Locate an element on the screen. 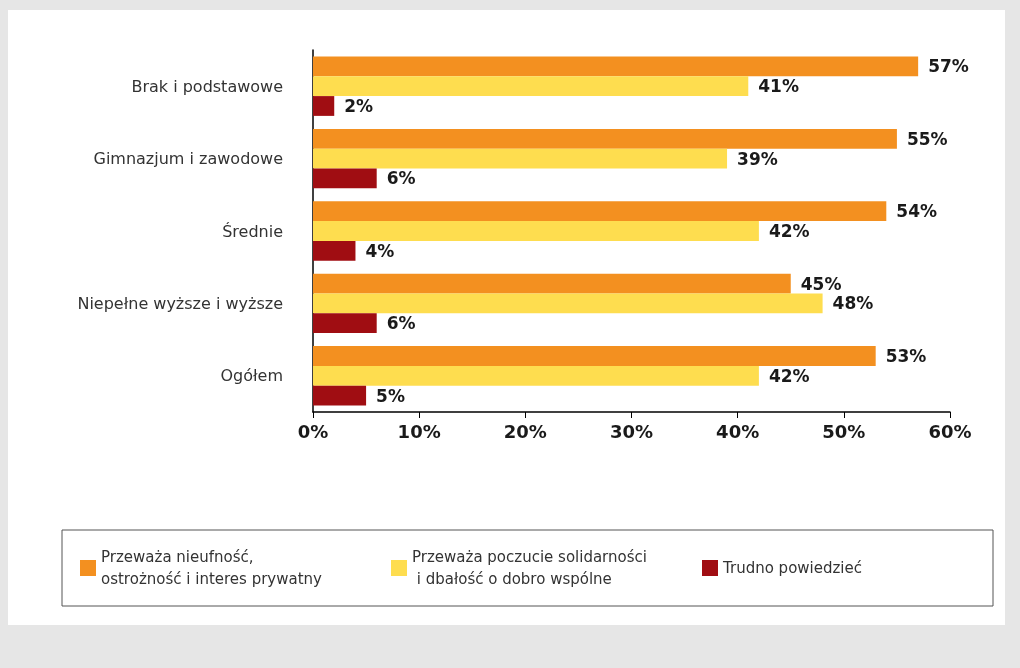 The width and height of the screenshot is (1020, 668). x-tick-label: 0% is located at coordinates (313, 431).